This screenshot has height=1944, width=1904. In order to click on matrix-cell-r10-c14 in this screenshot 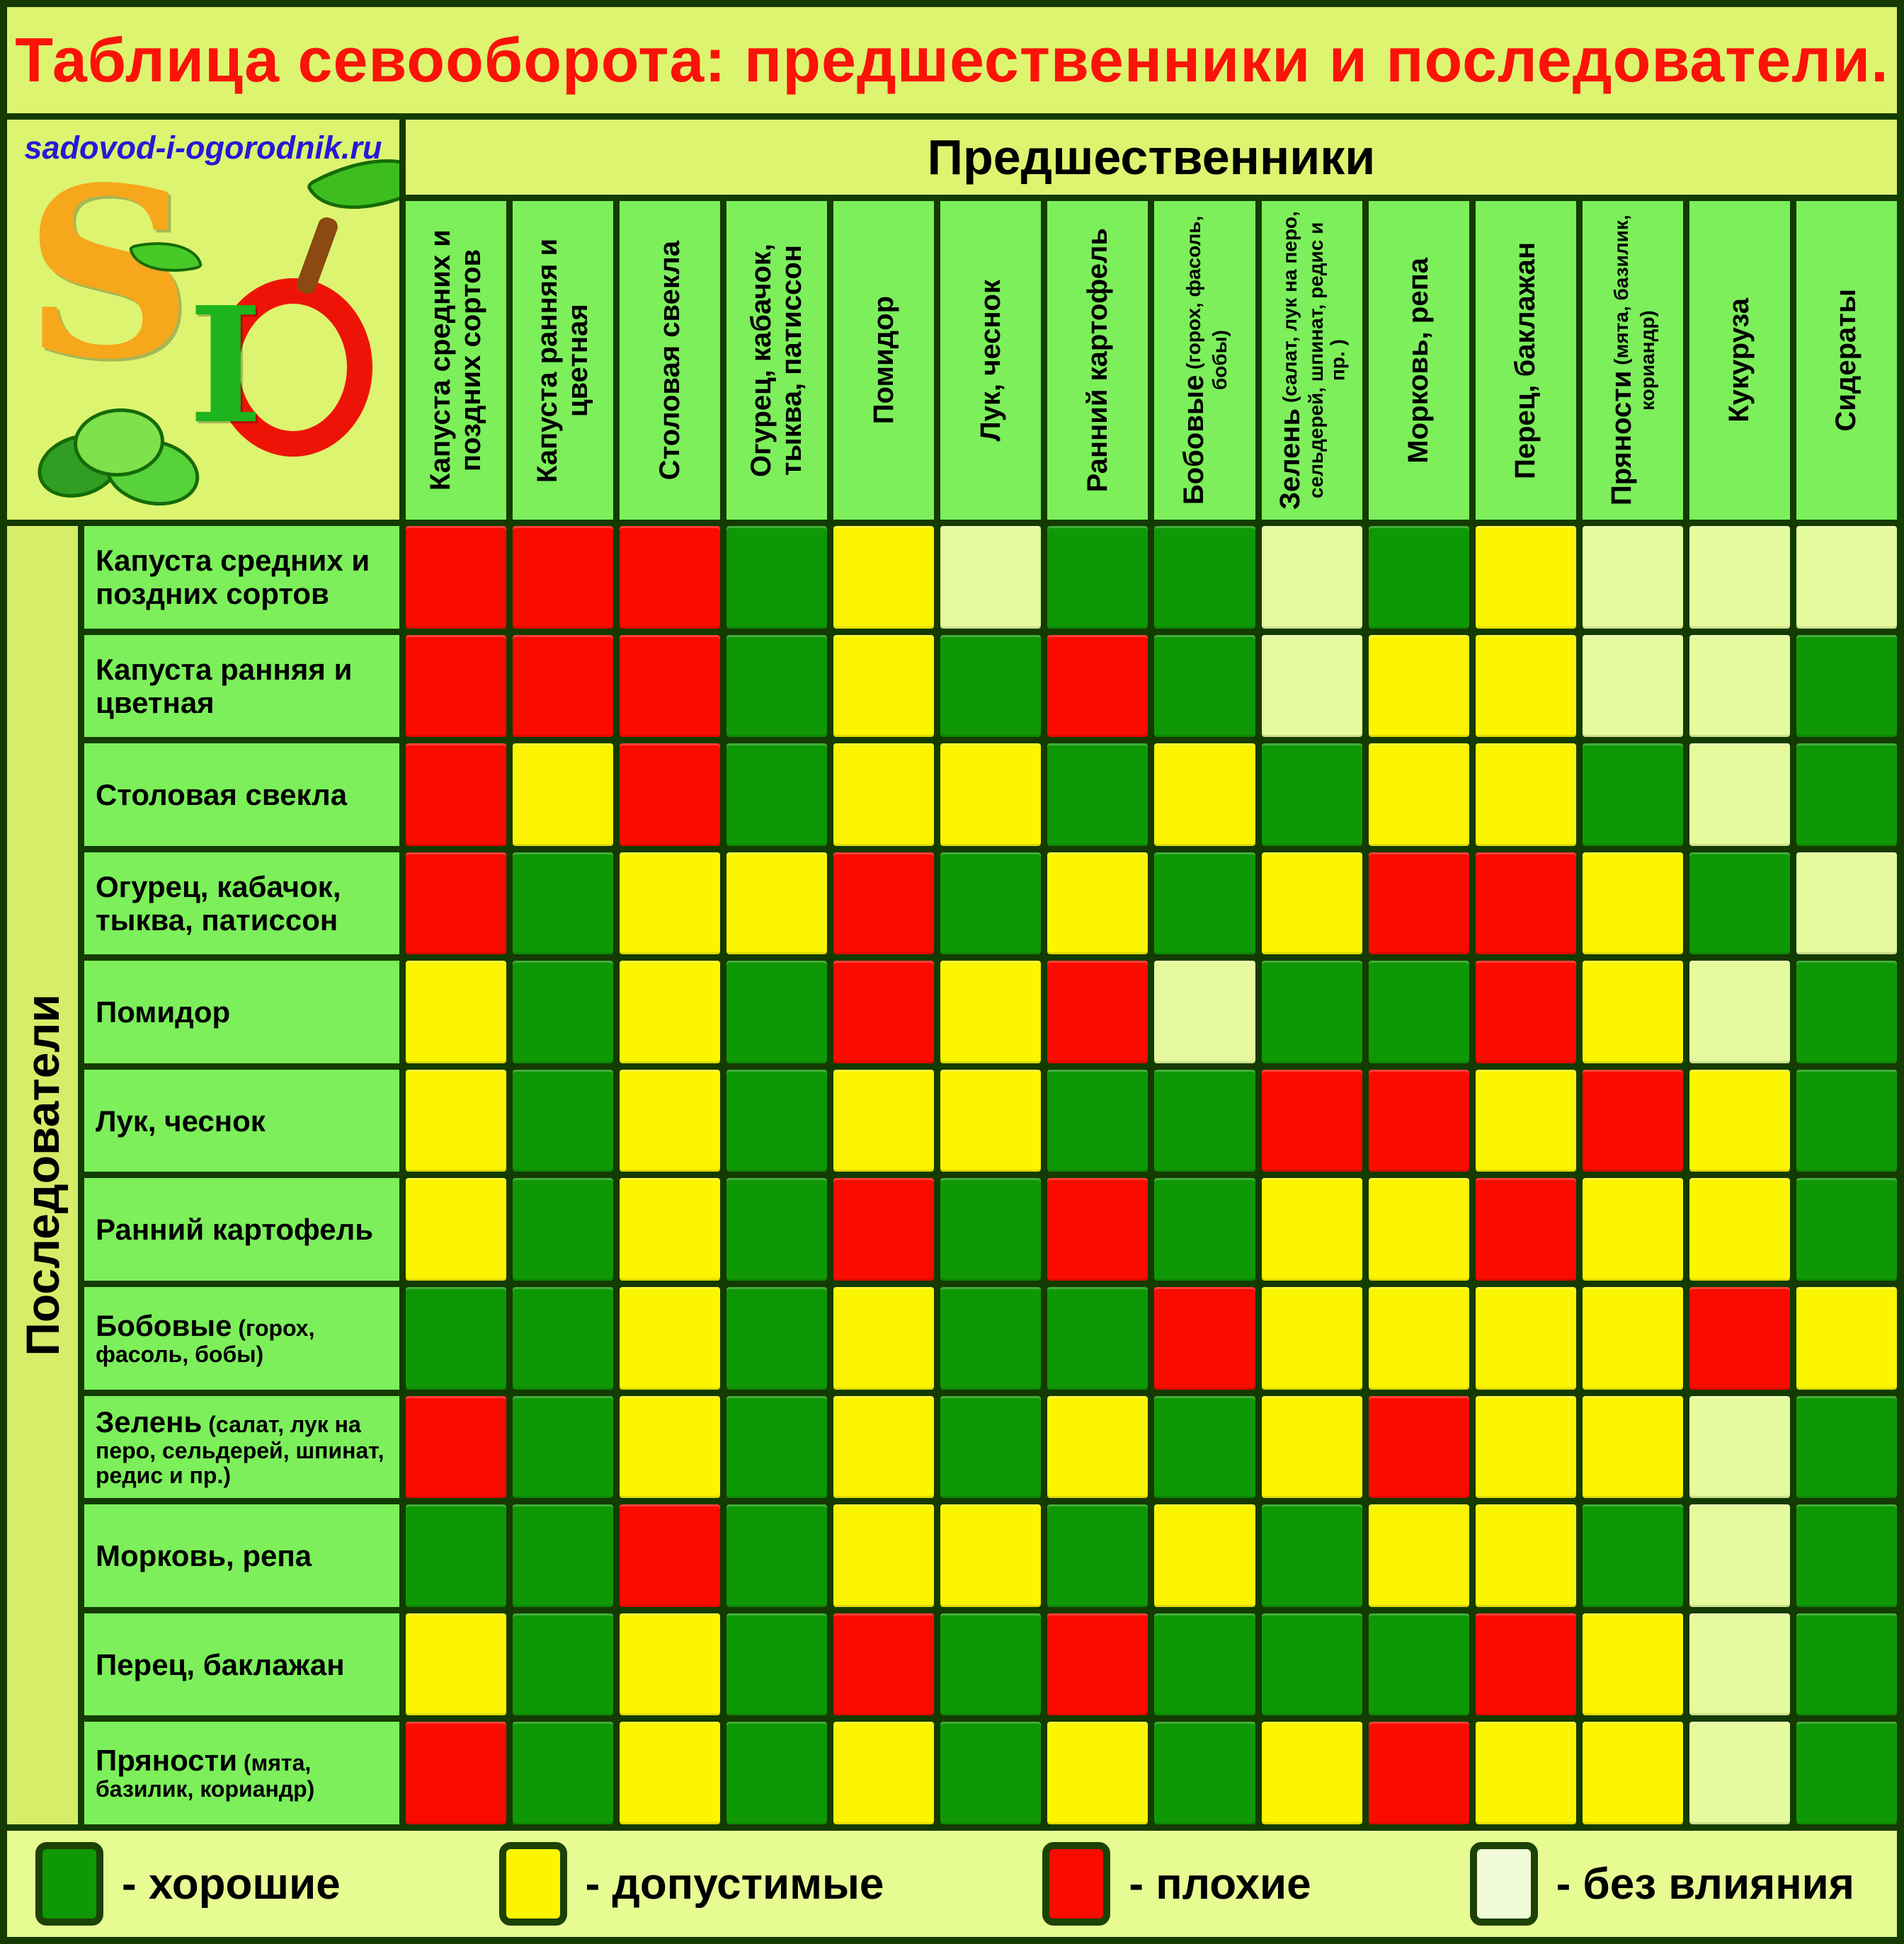, I will do `click(1847, 1555)`.